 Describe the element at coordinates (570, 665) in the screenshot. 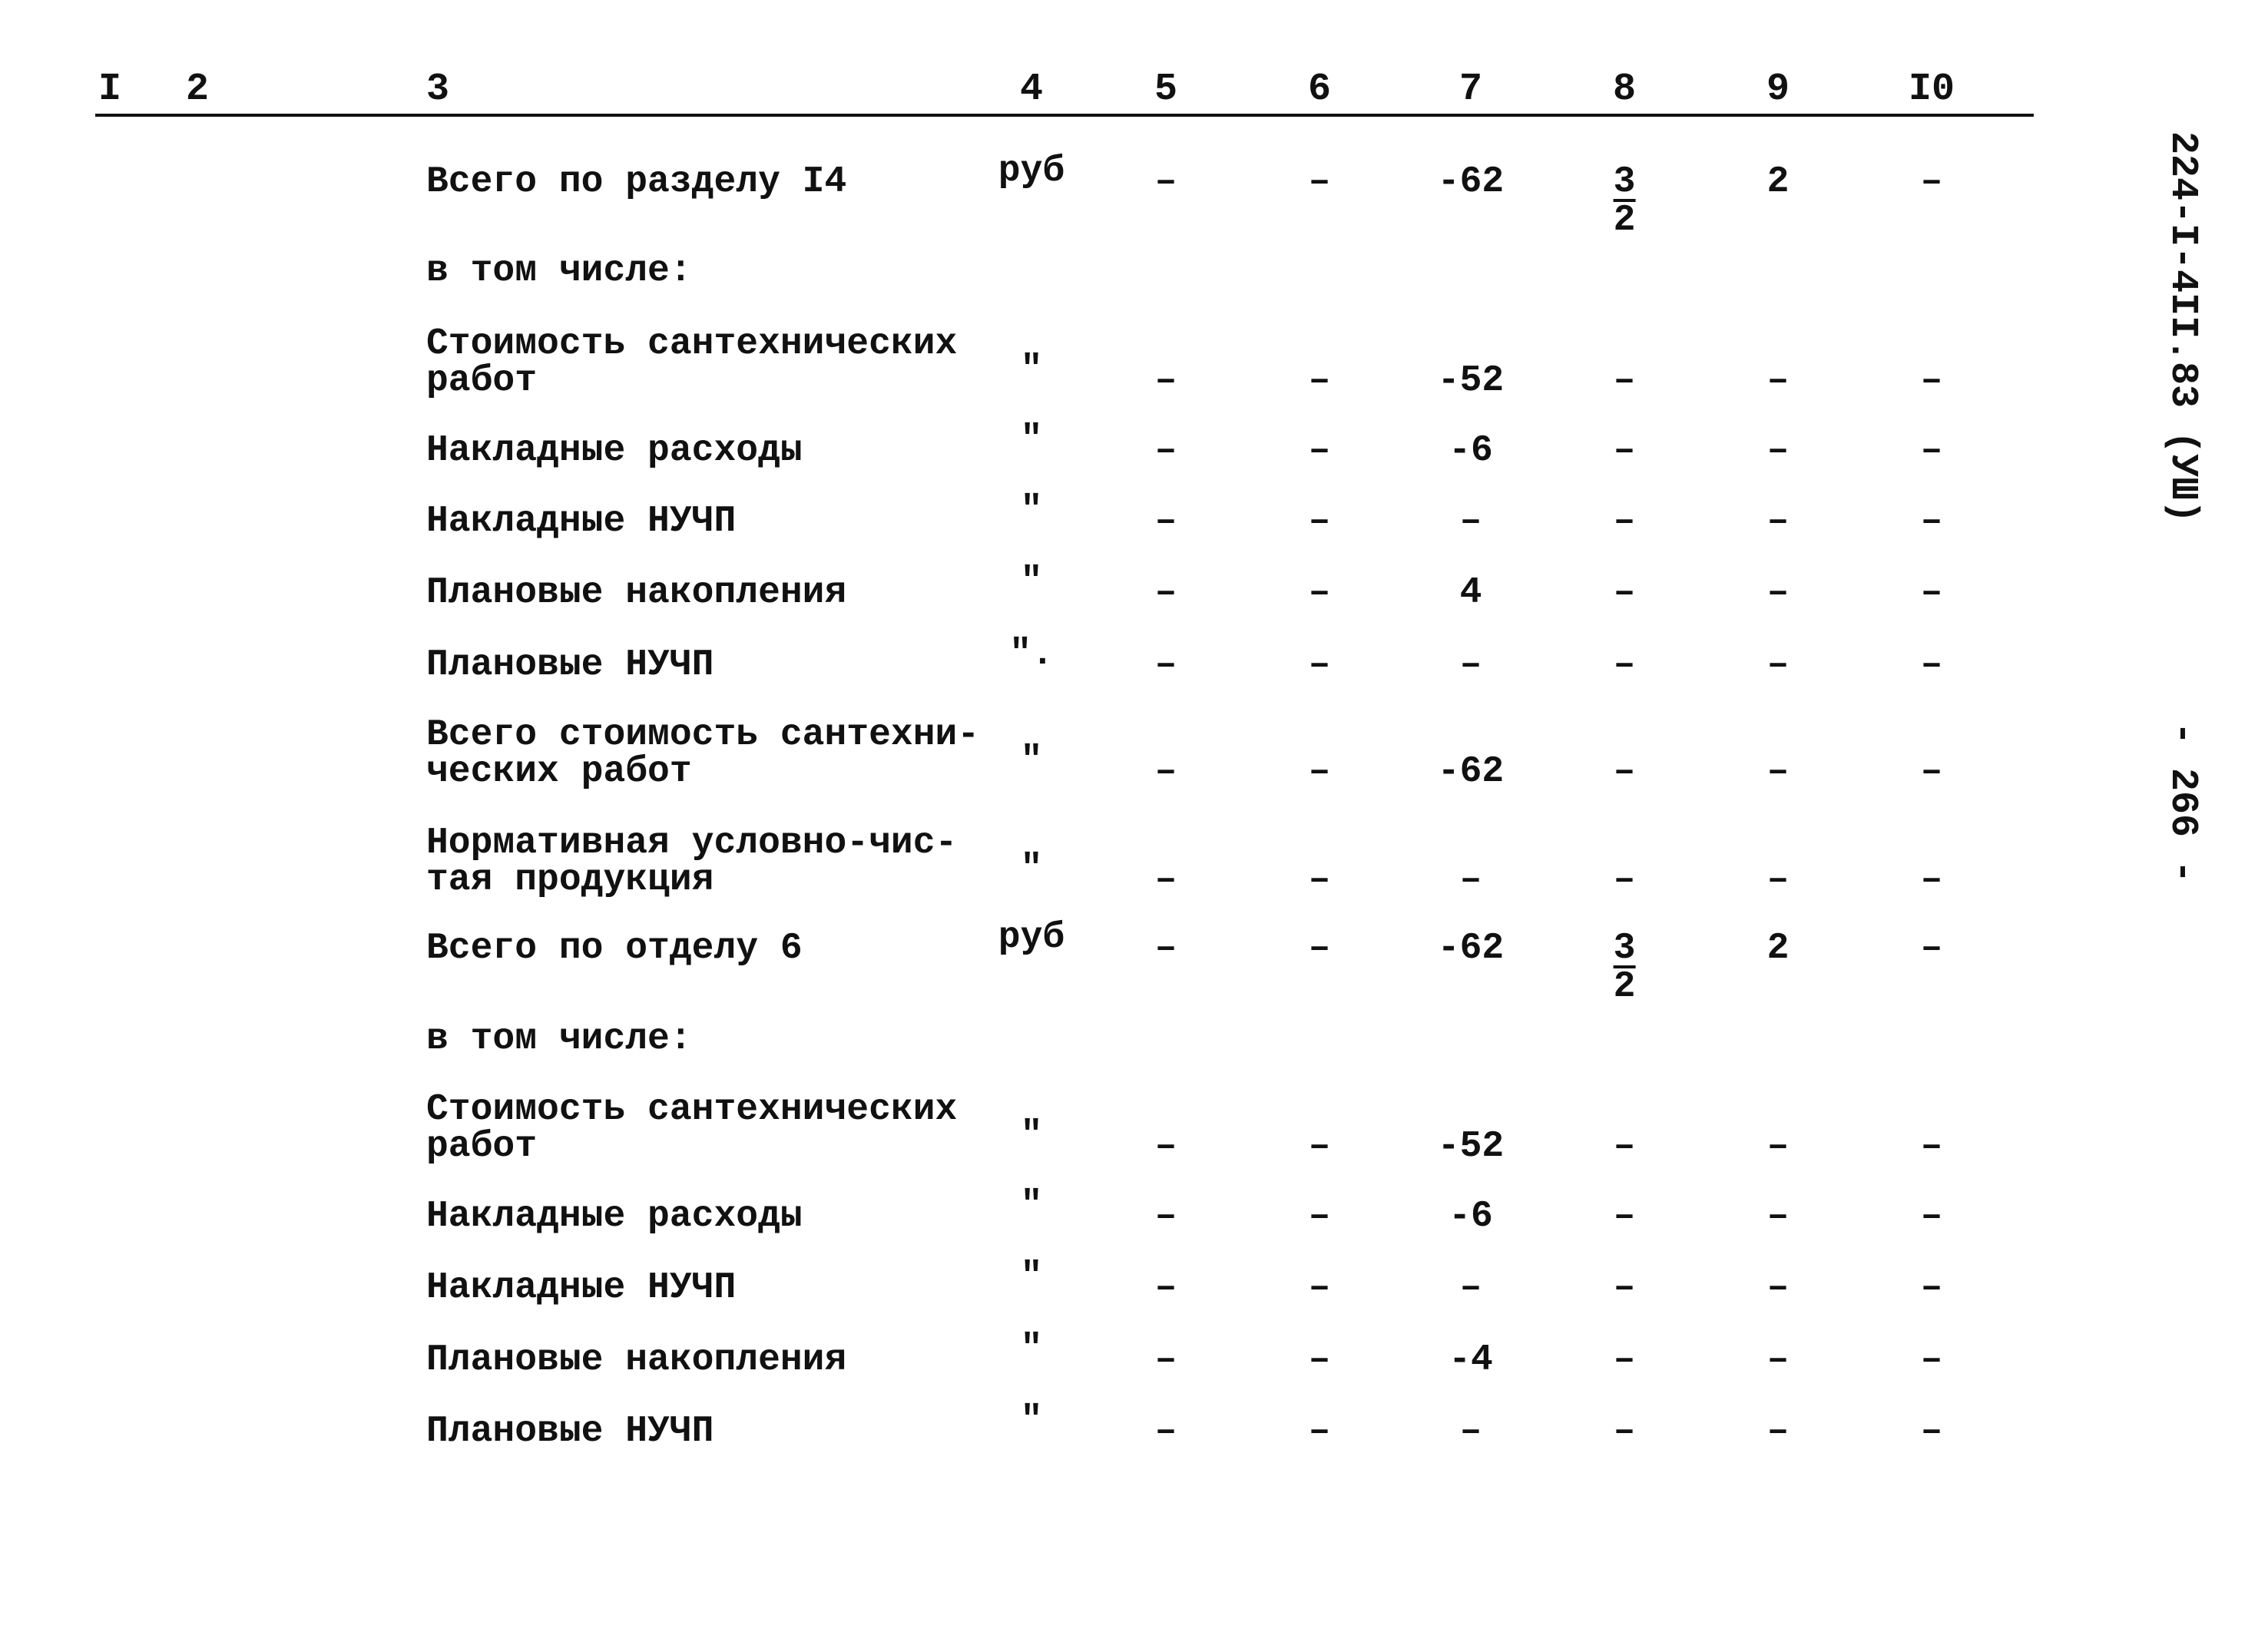

I see `row-label: Плановые НУЧП` at that location.